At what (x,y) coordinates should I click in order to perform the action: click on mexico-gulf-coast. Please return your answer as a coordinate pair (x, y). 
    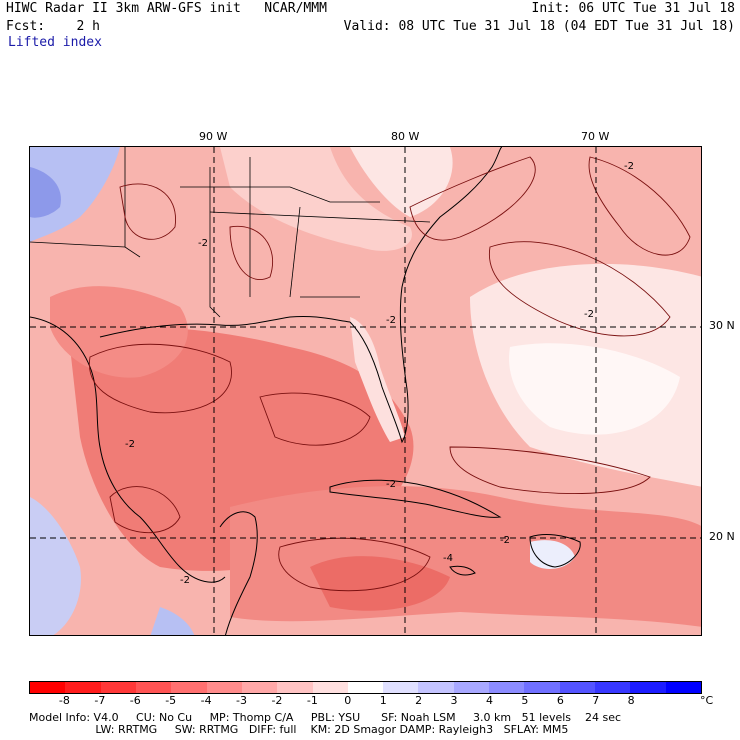
    Looking at the image, I should click on (128, 449).